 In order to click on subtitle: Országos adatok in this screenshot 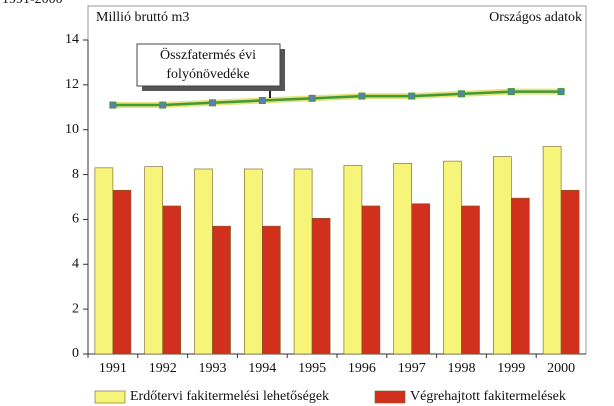, I will do `click(535, 17)`.